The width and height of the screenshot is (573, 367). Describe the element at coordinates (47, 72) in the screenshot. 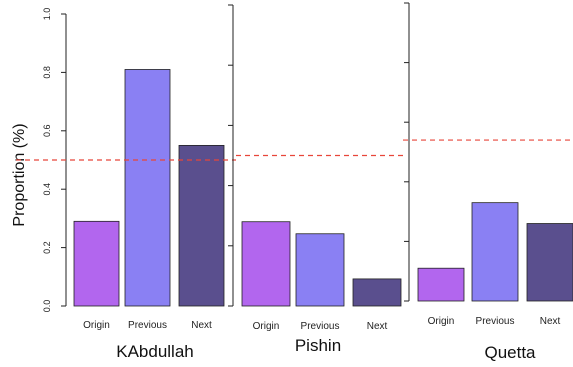

I see `y-tick-label: 0.8` at that location.